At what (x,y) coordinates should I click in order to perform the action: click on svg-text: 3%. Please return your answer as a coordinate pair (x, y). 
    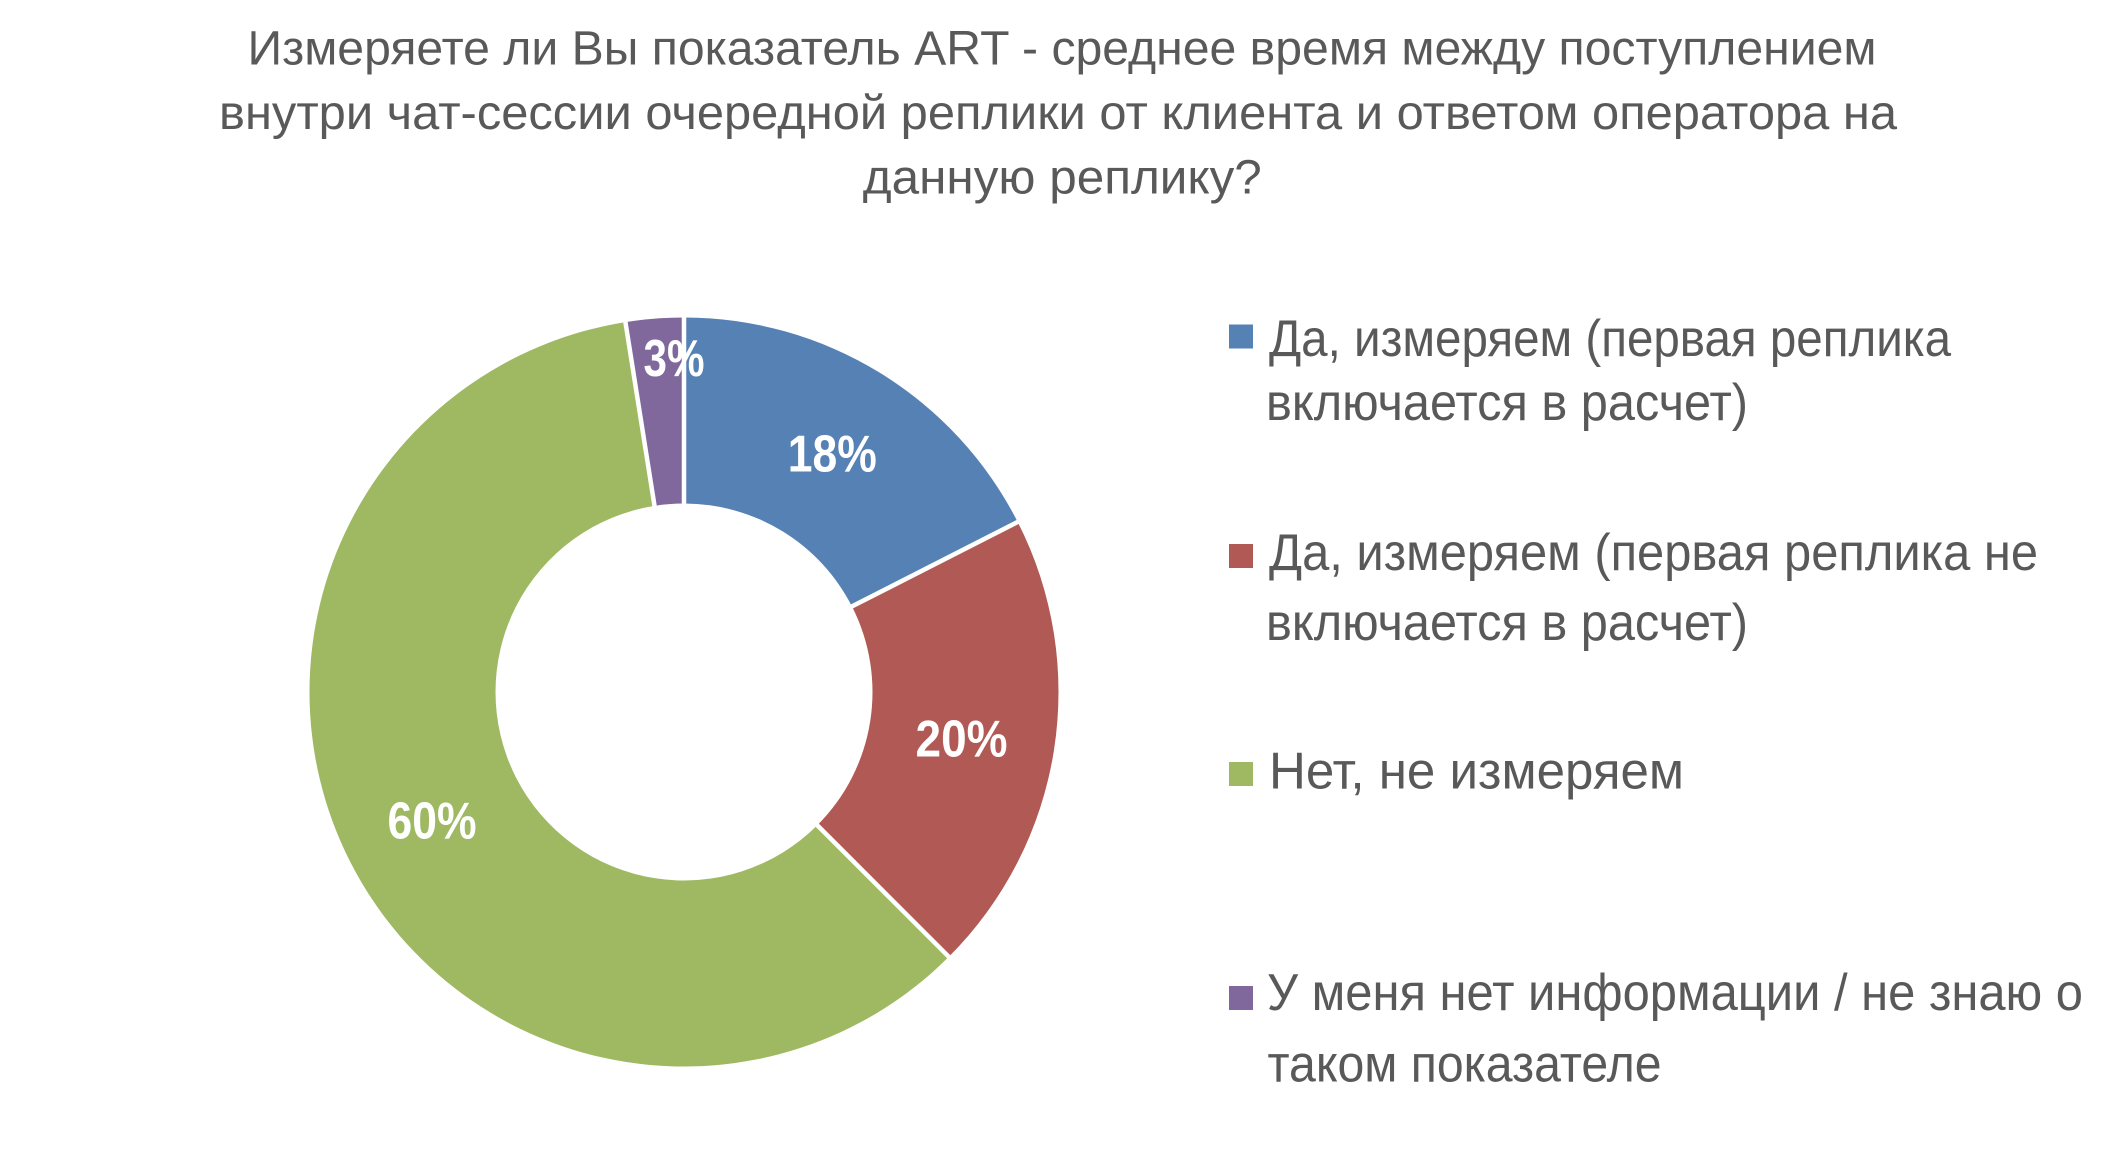
    Looking at the image, I should click on (674, 359).